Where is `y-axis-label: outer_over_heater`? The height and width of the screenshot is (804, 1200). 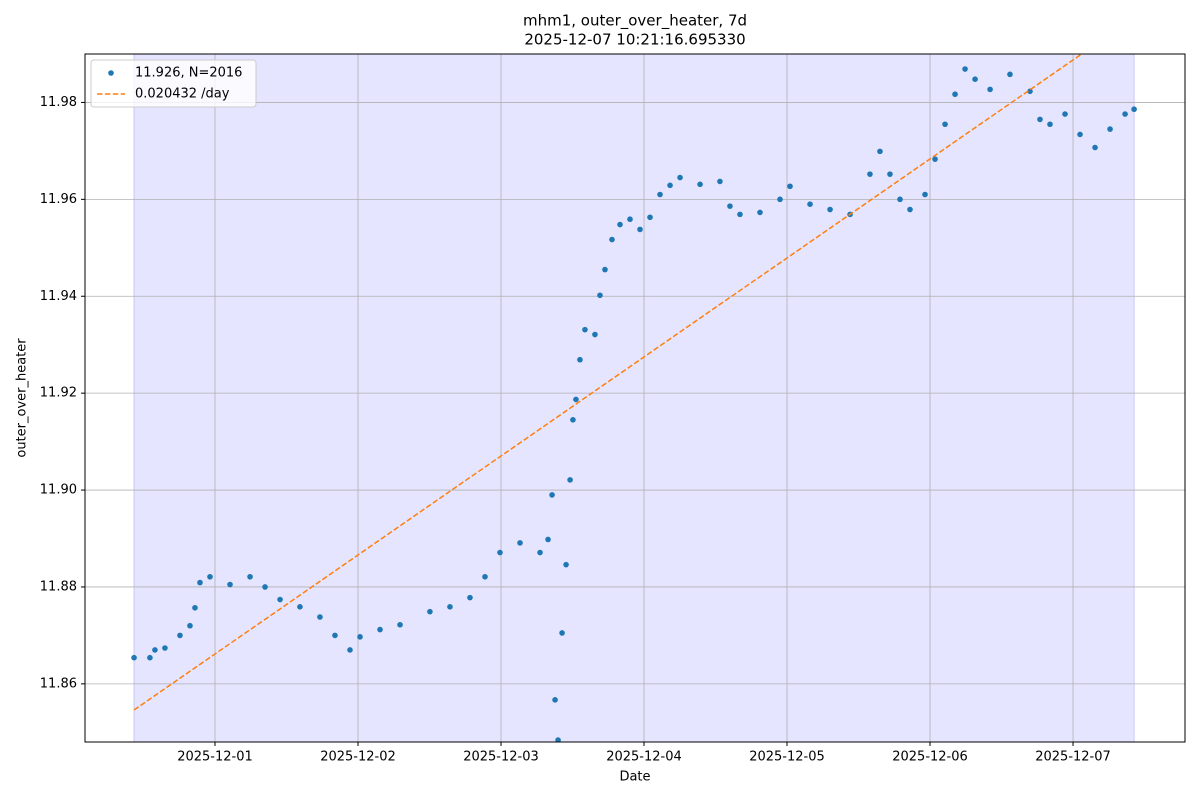 y-axis-label: outer_over_heater is located at coordinates (22, 398).